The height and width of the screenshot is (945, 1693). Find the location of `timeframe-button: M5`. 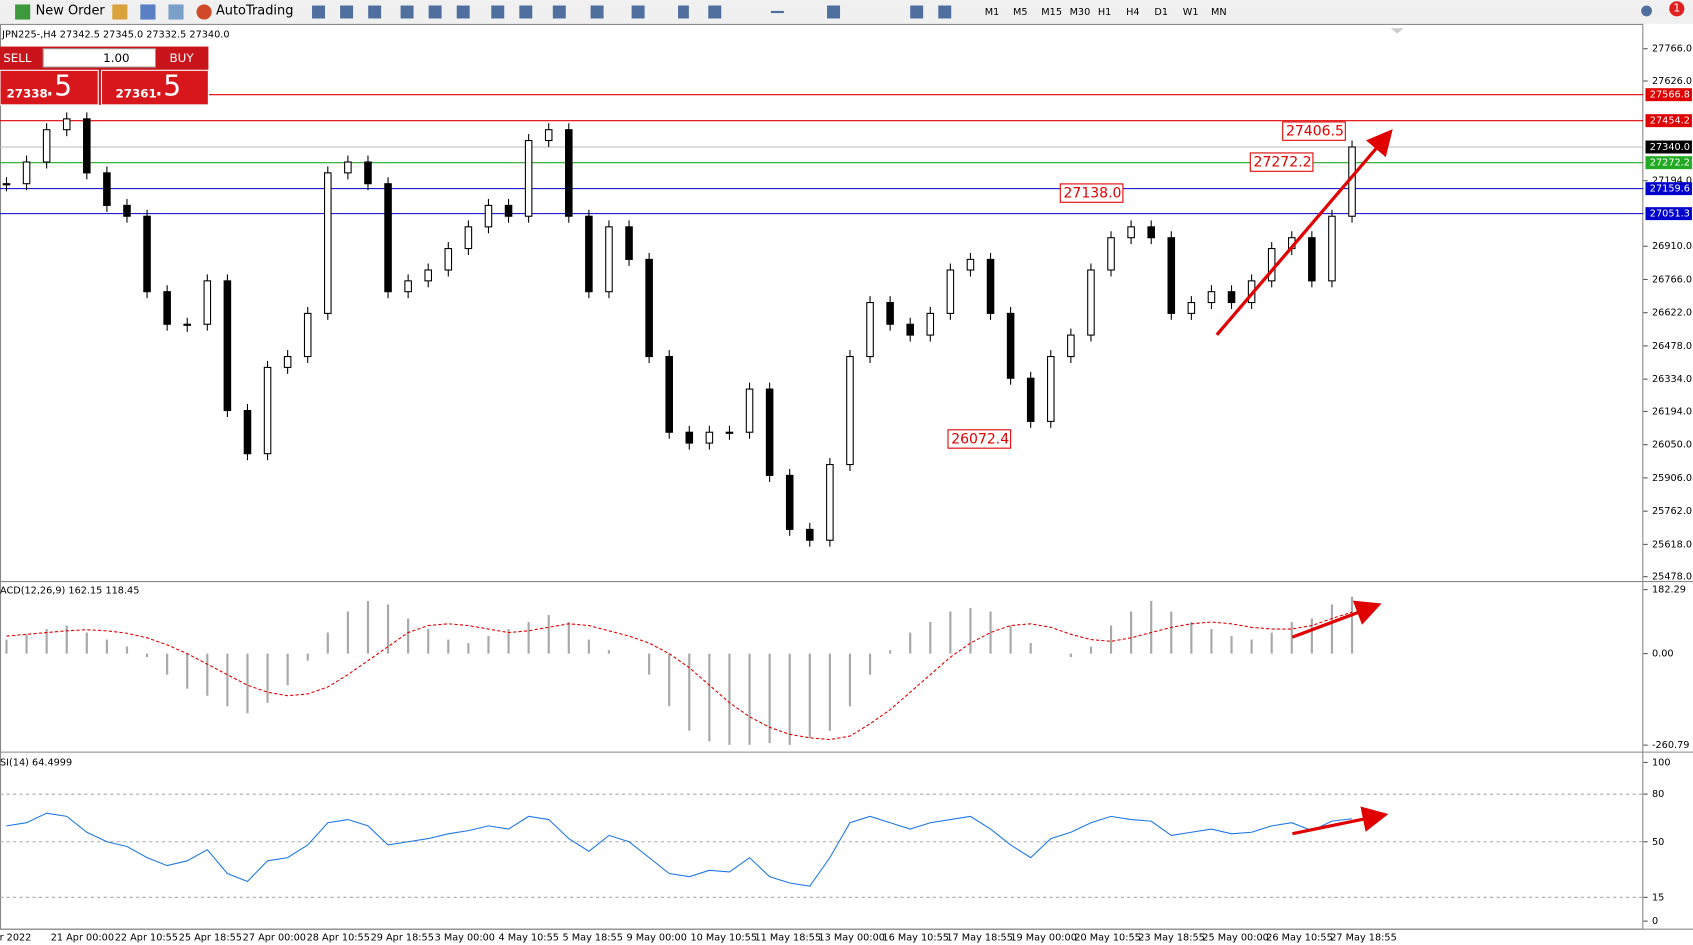

timeframe-button: M5 is located at coordinates (1020, 12).